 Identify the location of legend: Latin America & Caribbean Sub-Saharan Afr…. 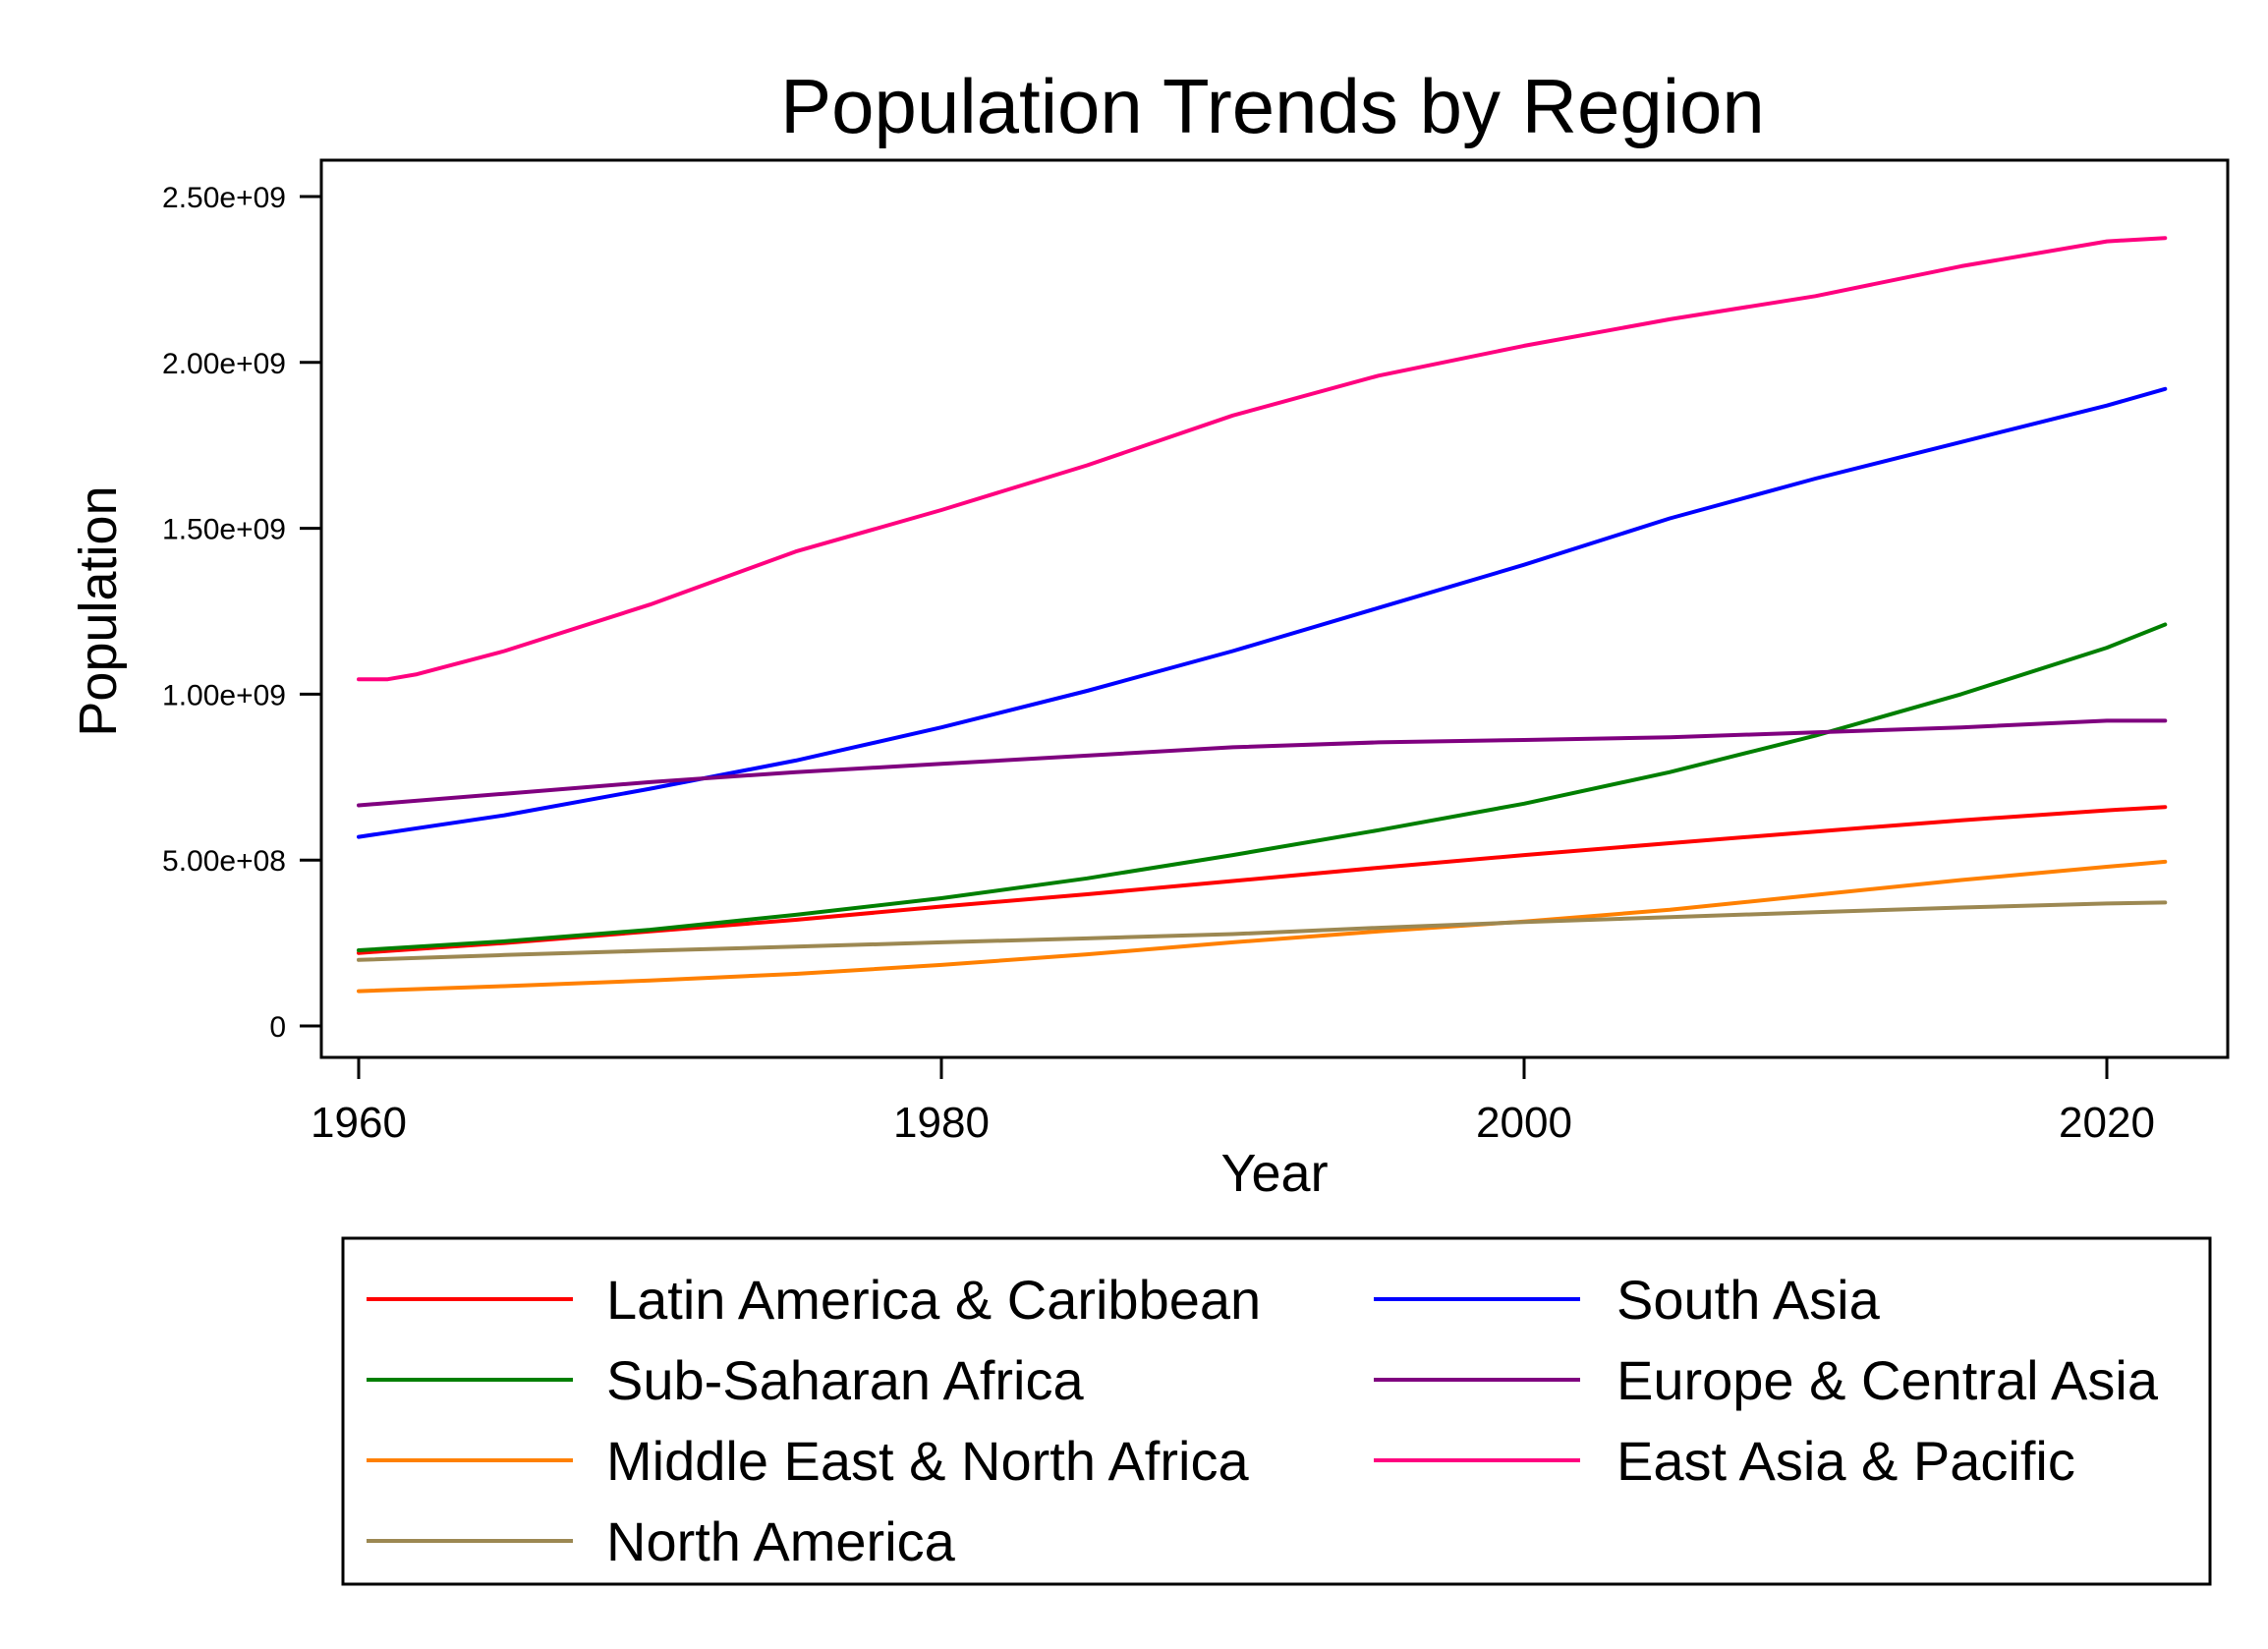
(1263, 1420).